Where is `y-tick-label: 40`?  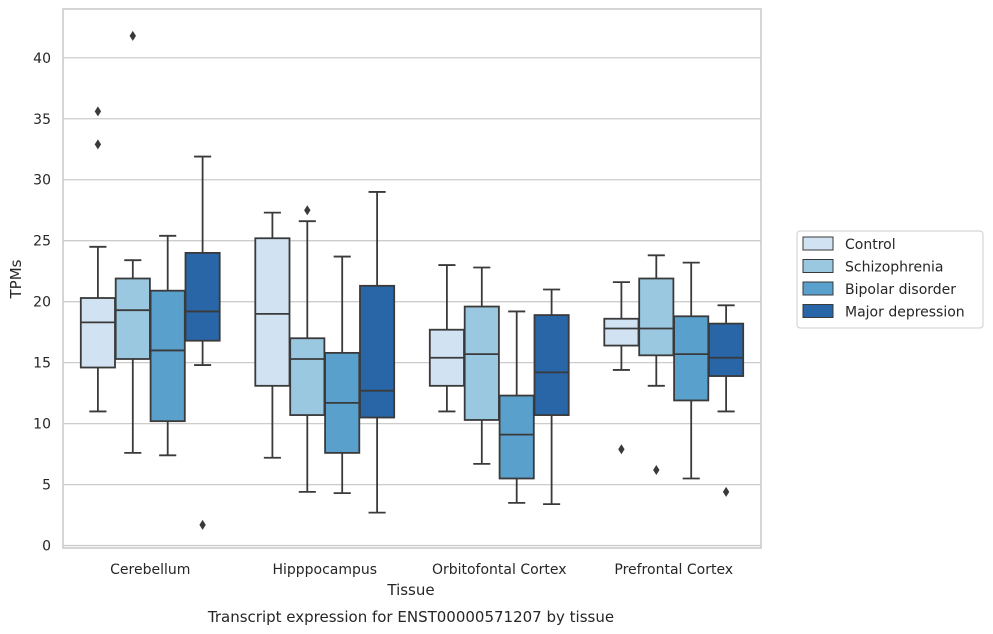
y-tick-label: 40 is located at coordinates (42, 59).